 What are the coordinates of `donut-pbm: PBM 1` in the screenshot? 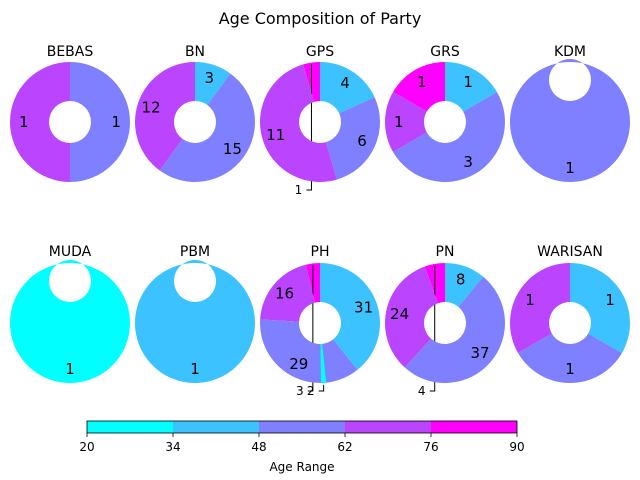 It's located at (194, 313).